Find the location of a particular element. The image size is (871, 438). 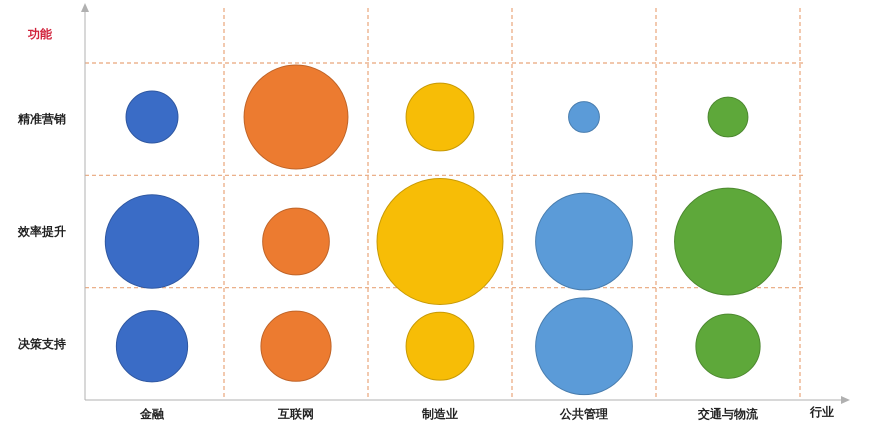

x-tick-label: 公共管理 is located at coordinates (583, 414).